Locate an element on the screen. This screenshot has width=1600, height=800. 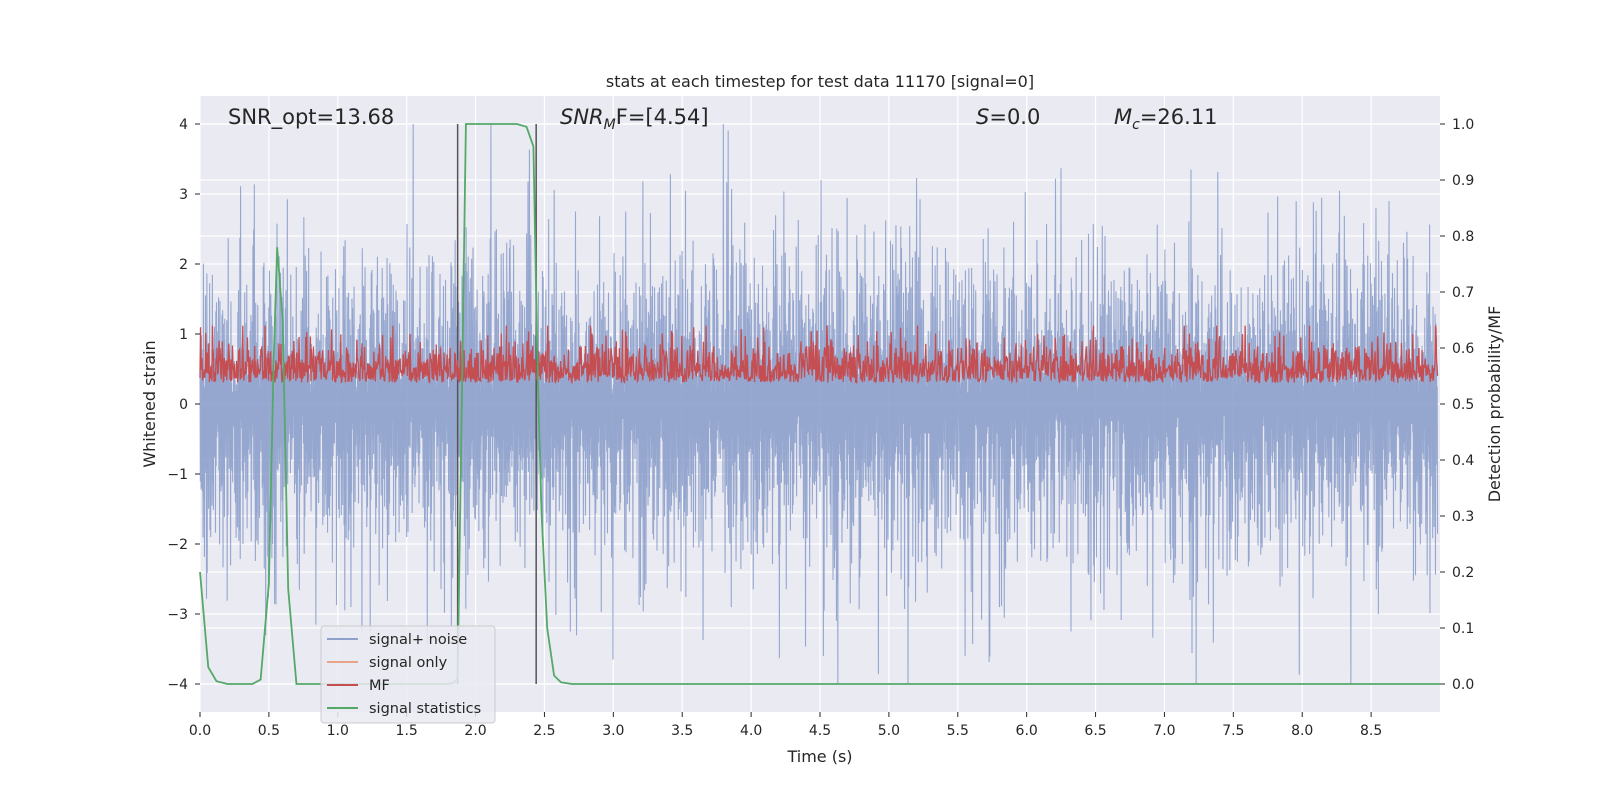
y2-tick-label-3: 0.3 is located at coordinates (1463, 517).